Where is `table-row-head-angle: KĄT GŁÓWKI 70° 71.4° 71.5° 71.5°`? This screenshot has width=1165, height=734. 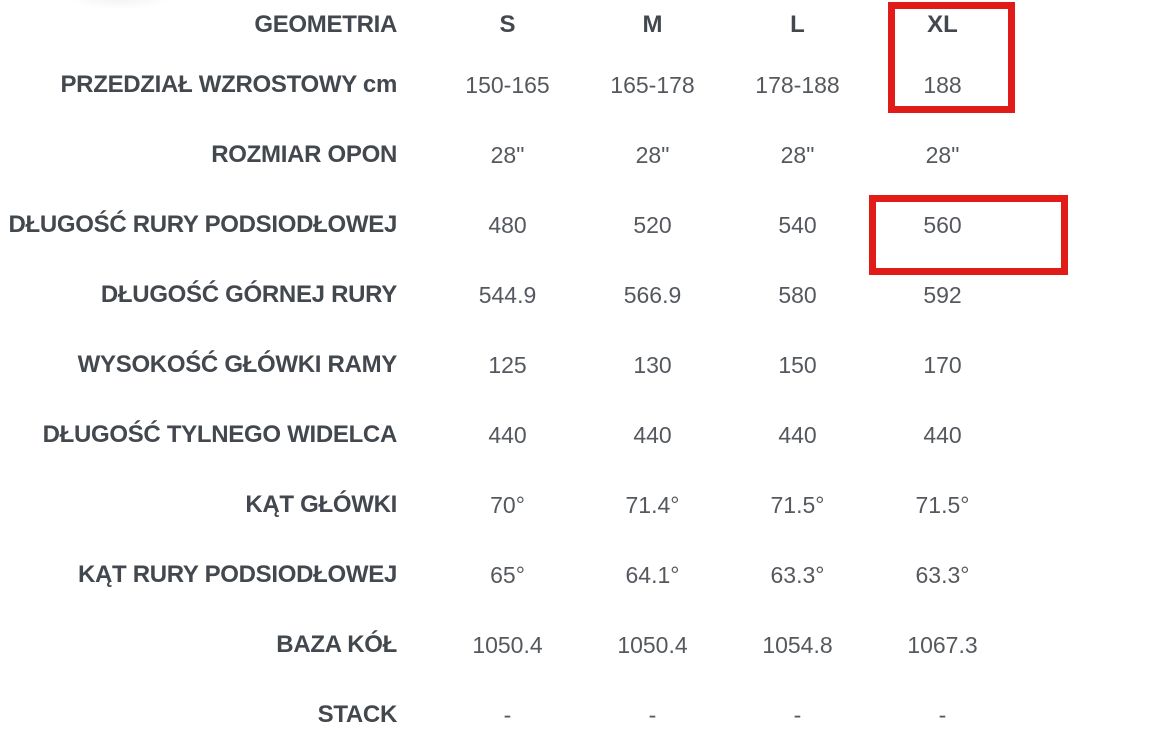
table-row-head-angle: KĄT GŁÓWKI 70° 71.4° 71.5° 71.5° is located at coordinates (507, 505).